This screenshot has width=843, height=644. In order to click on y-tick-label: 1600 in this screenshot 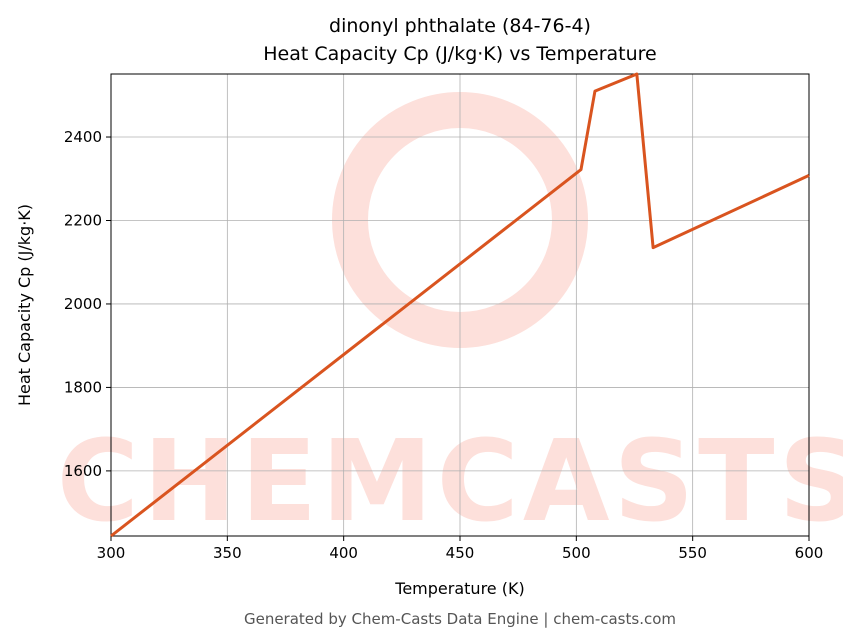, I will do `click(83, 471)`.